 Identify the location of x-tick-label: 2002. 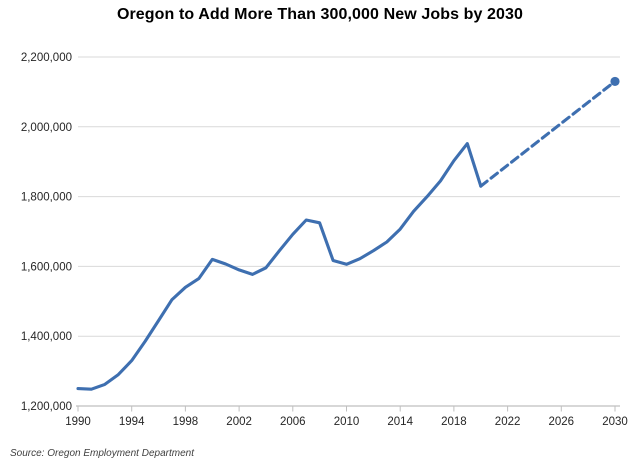
(239, 422).